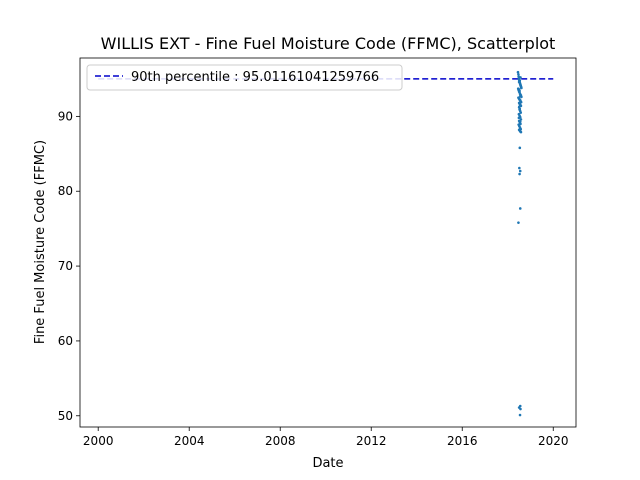 The image size is (640, 480). I want to click on y-tick-label: 70, so click(65, 266).